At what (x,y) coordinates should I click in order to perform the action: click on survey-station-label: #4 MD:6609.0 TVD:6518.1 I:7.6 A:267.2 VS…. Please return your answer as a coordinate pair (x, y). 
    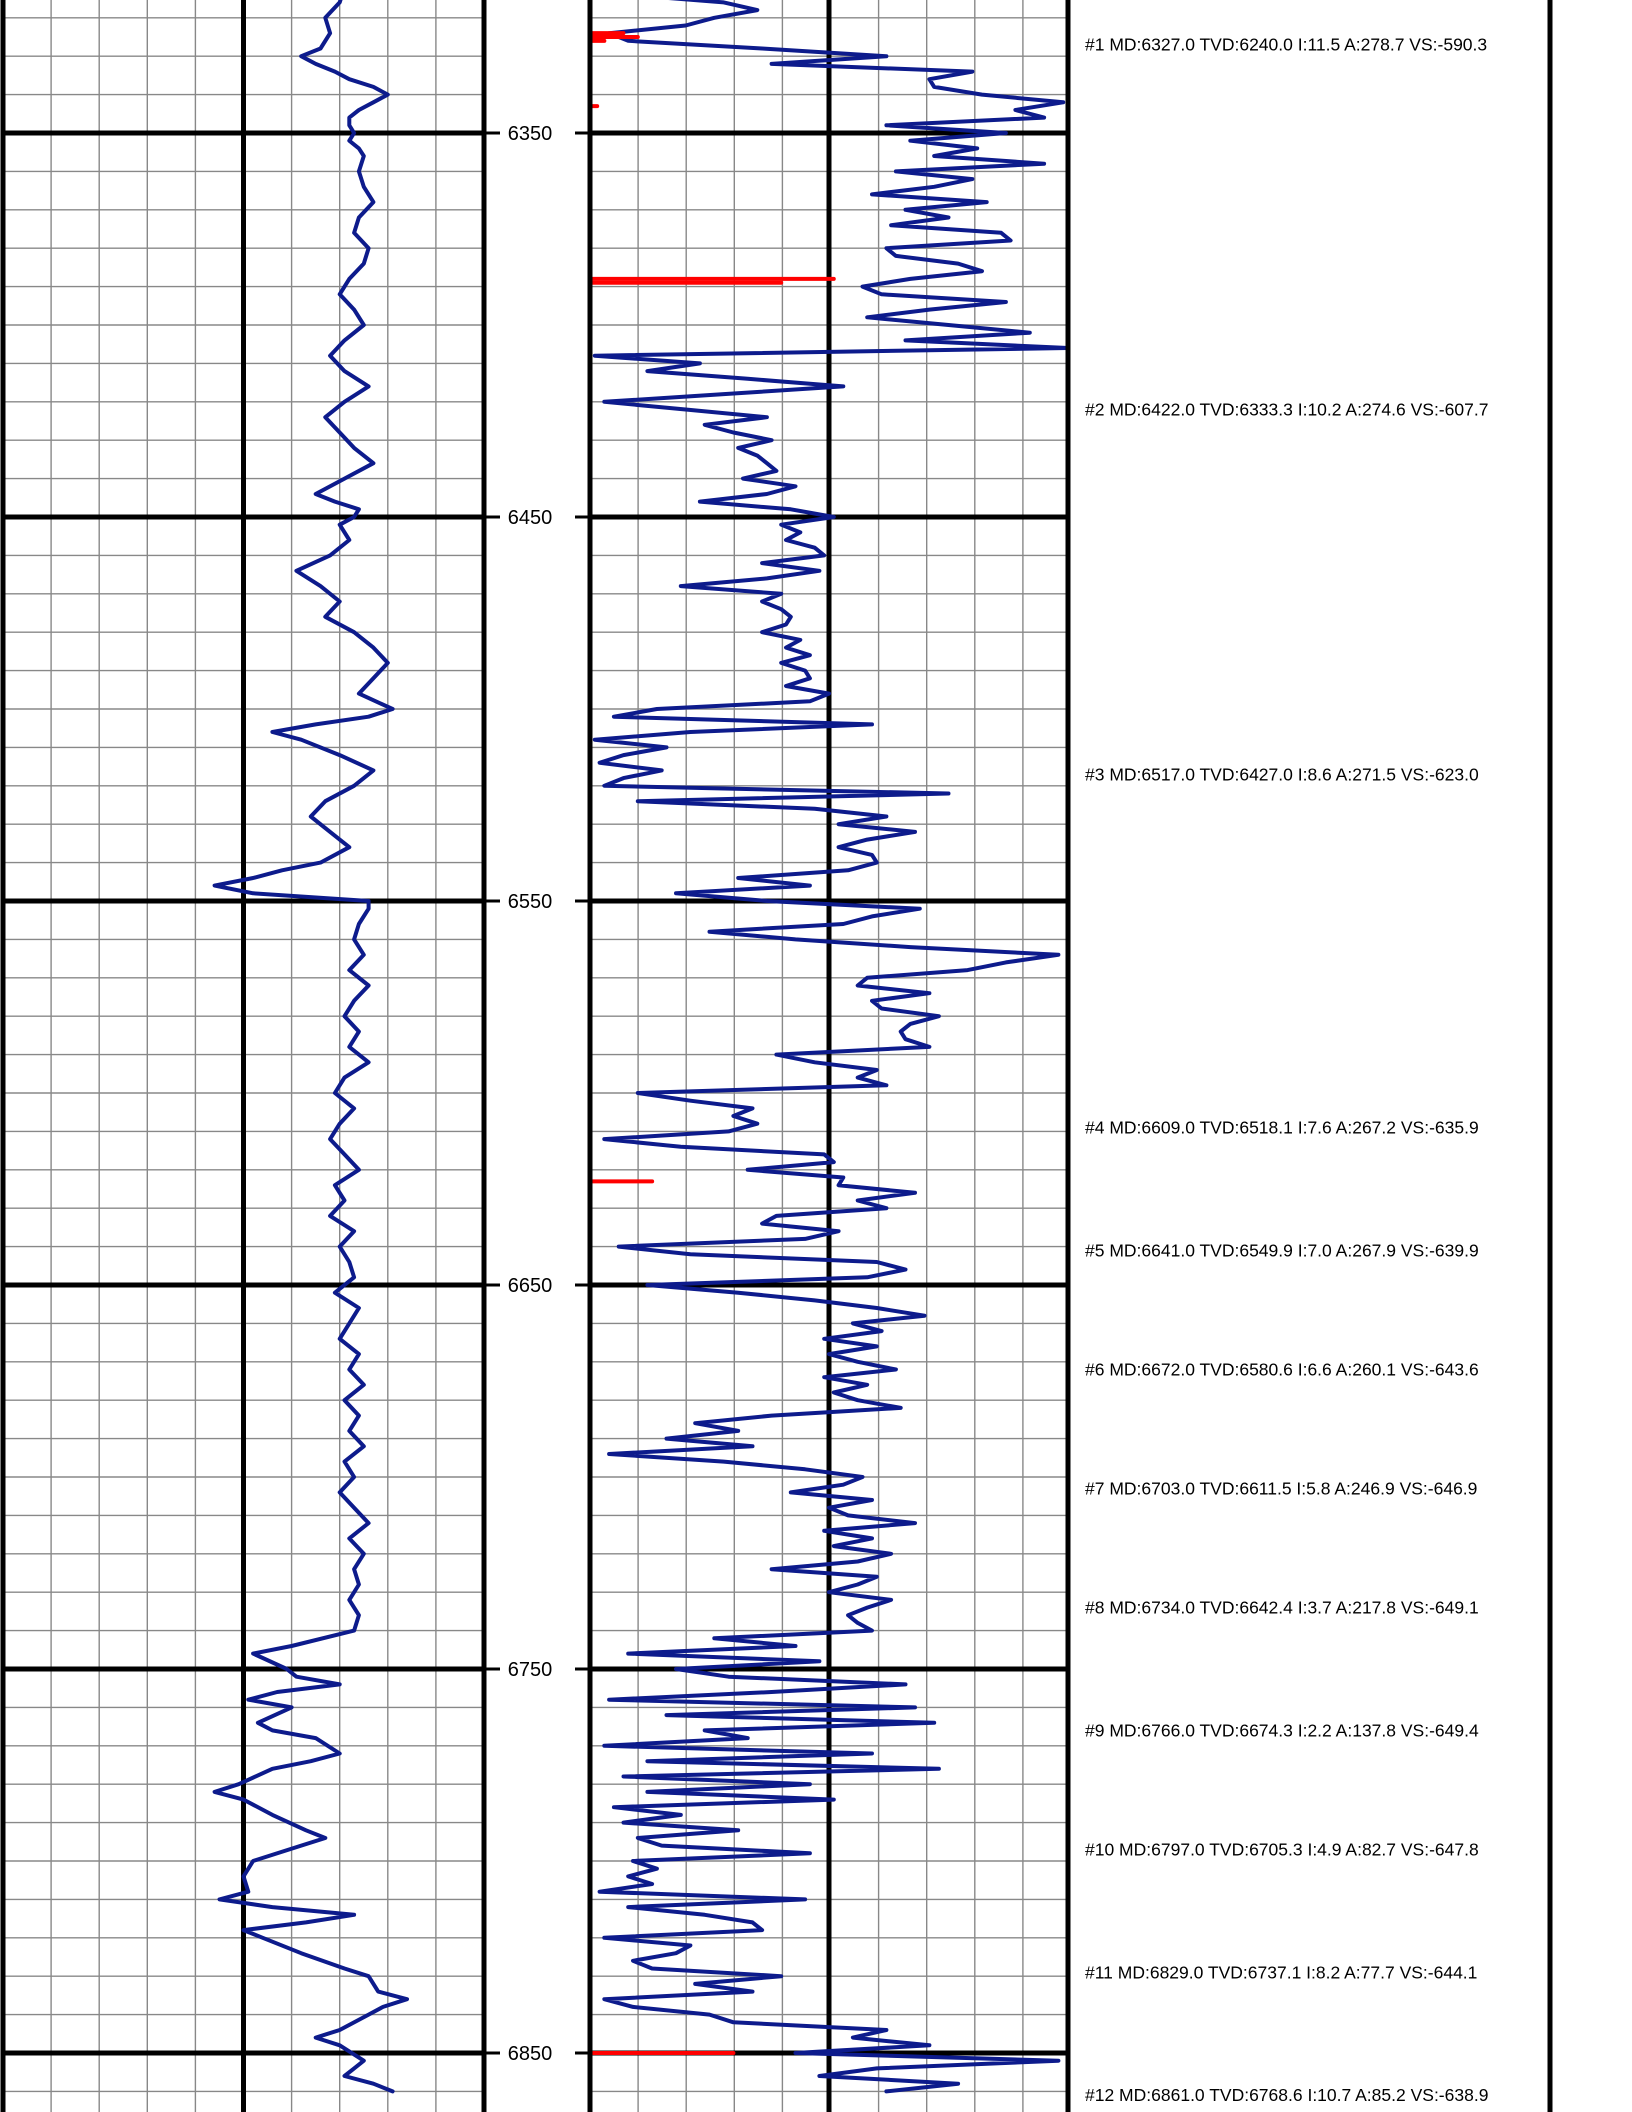
    Looking at the image, I should click on (1282, 1128).